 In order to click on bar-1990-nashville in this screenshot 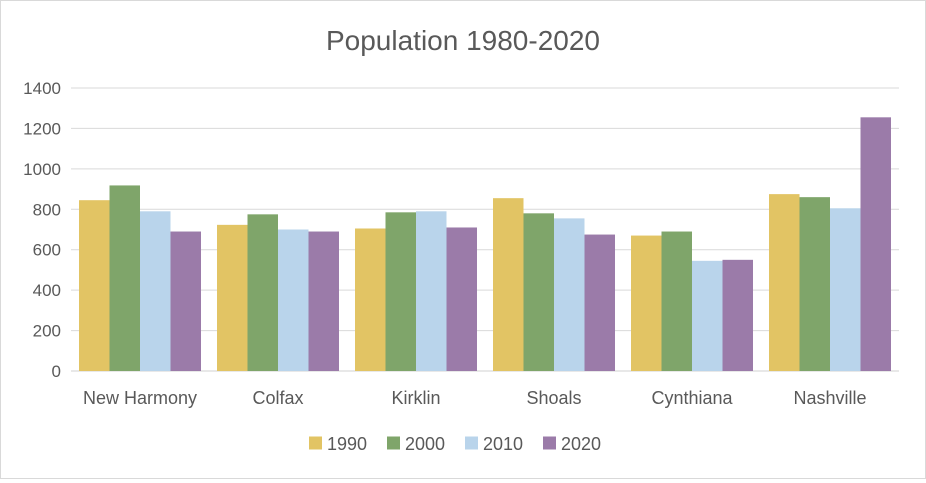, I will do `click(784, 282)`.